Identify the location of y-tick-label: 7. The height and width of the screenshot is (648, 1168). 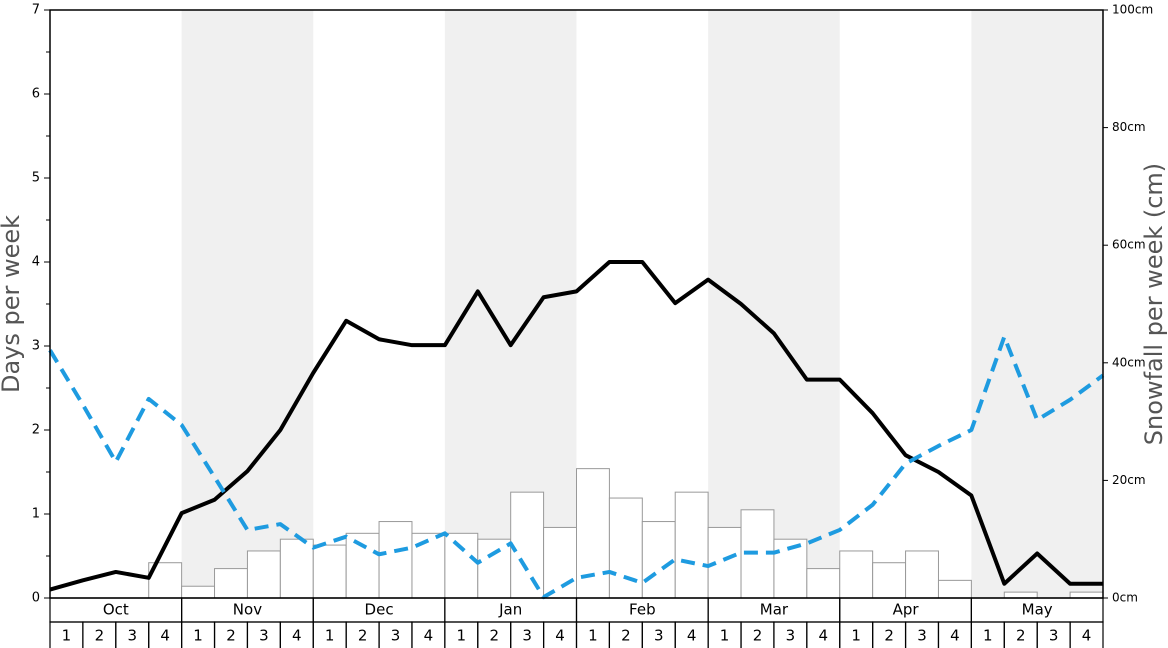
(36, 10).